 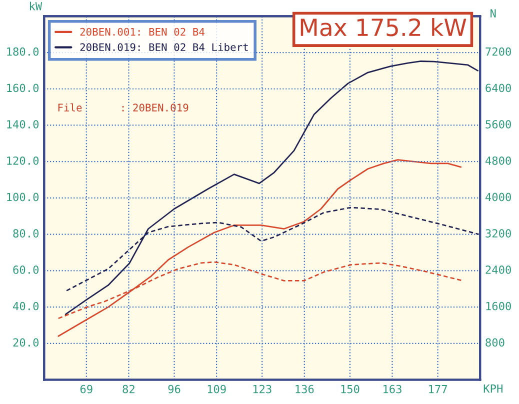 I want to click on y2-axis-title: N, so click(x=493, y=13).